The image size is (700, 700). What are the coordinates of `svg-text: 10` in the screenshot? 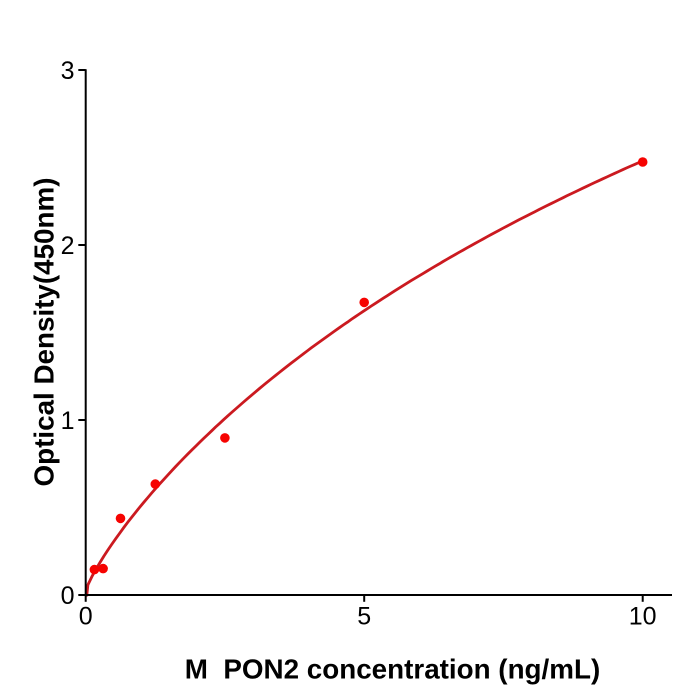 It's located at (643, 616).